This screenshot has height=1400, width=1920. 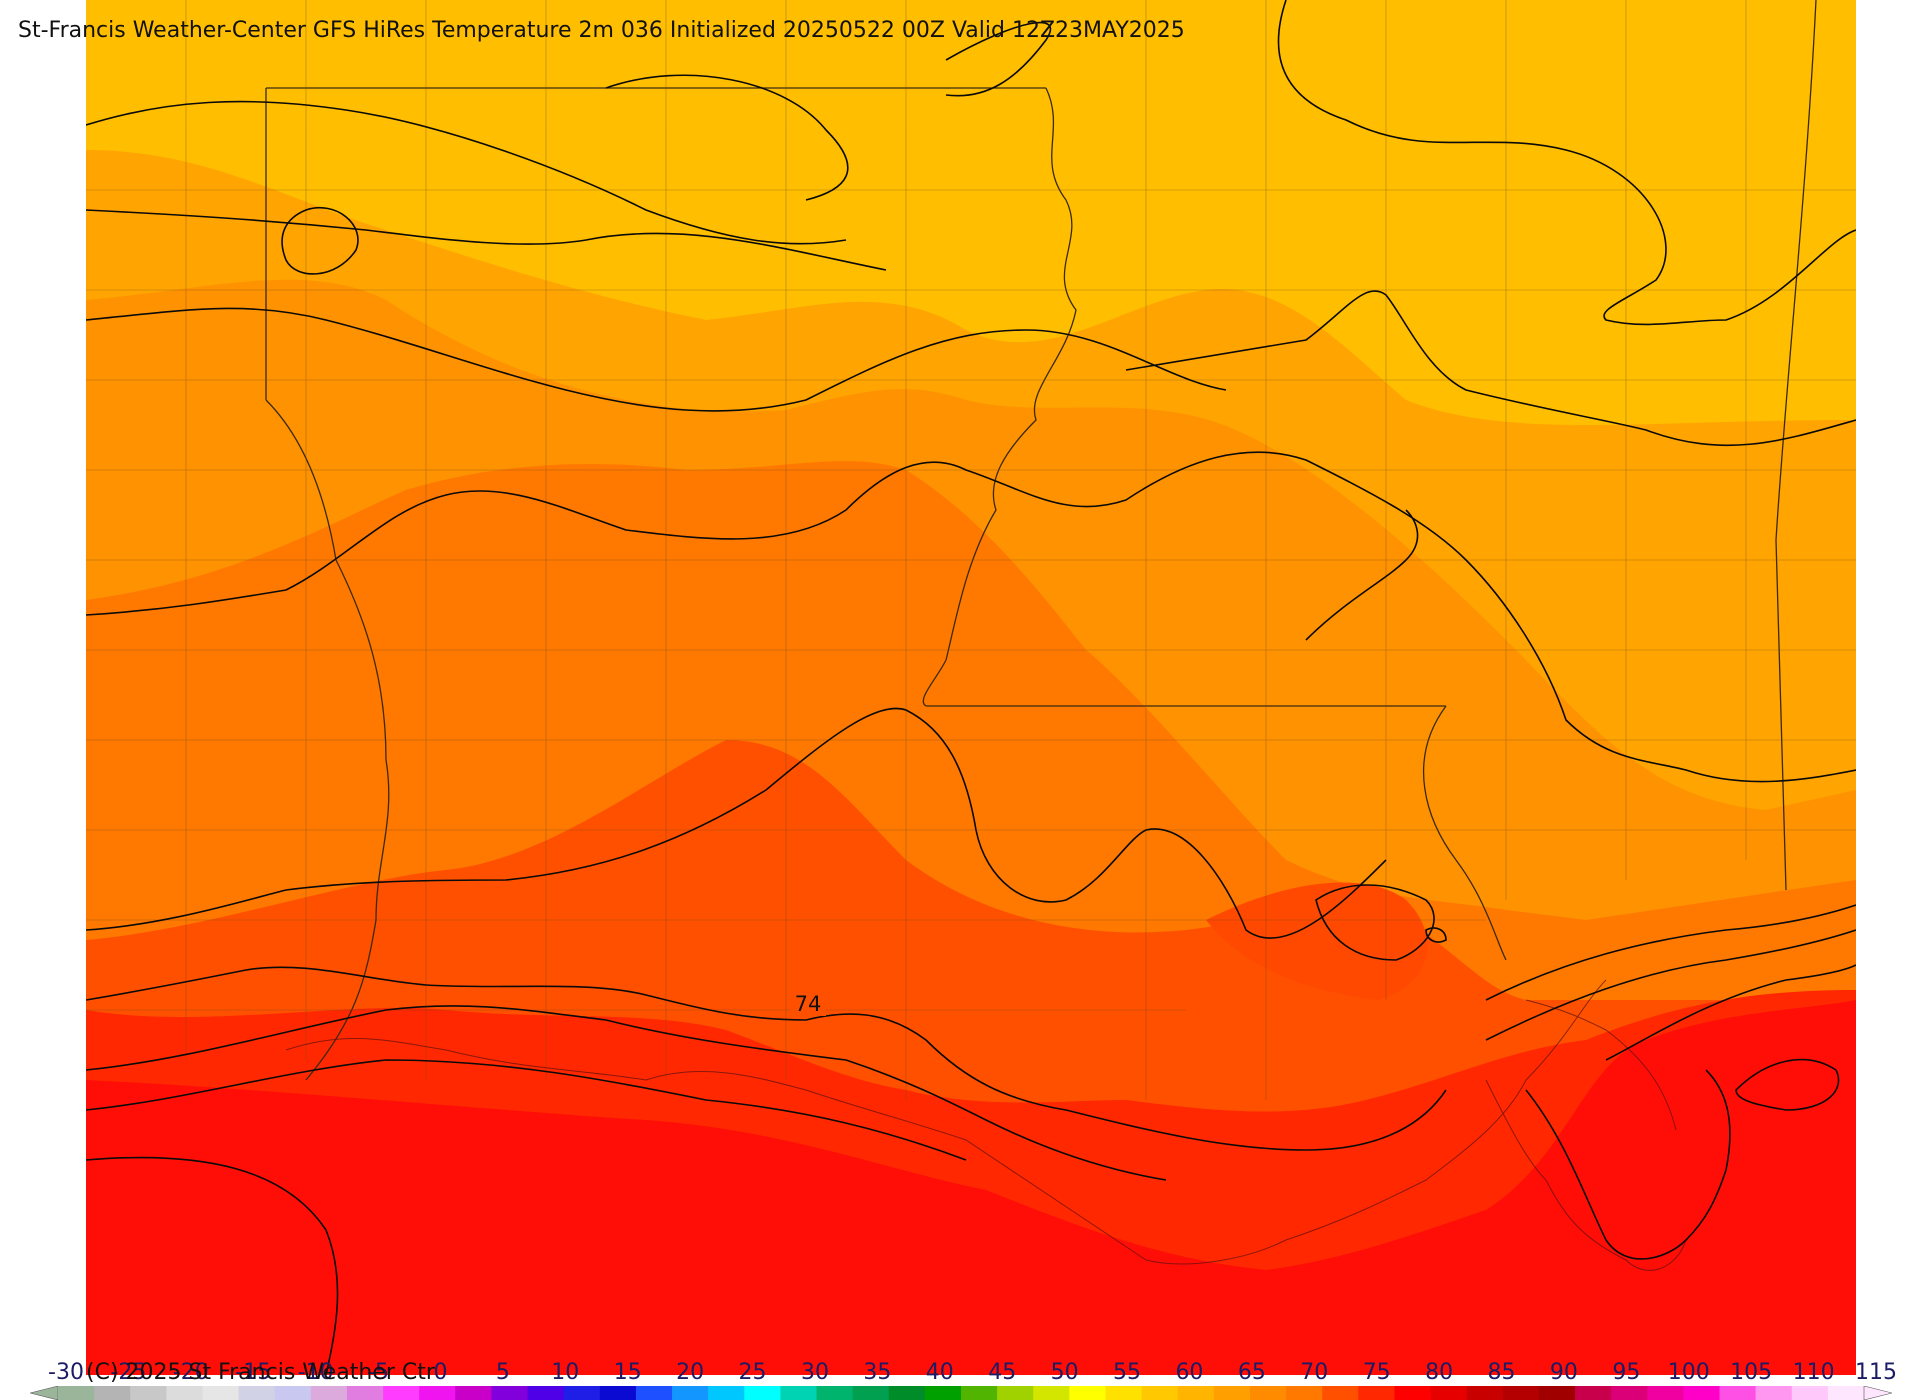 I want to click on colorbar-tick-label: 70, so click(x=1314, y=1372).